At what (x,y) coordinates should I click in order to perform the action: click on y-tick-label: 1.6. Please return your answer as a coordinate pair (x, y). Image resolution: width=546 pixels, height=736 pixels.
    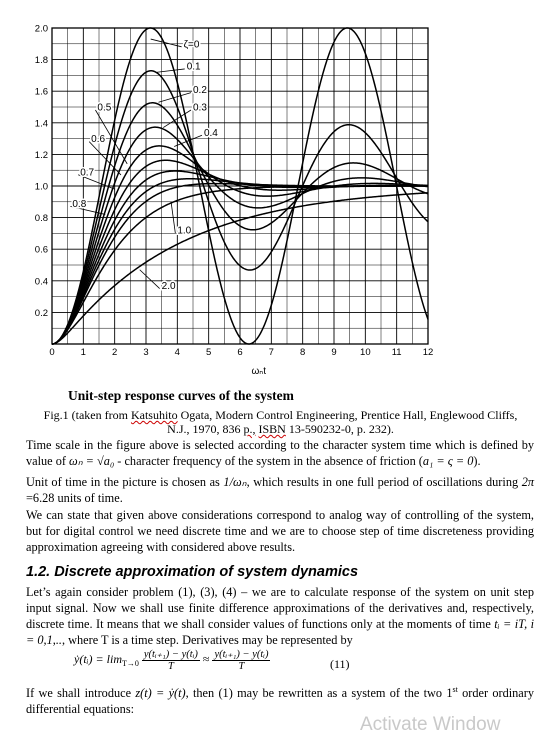
    Looking at the image, I should click on (41, 92).